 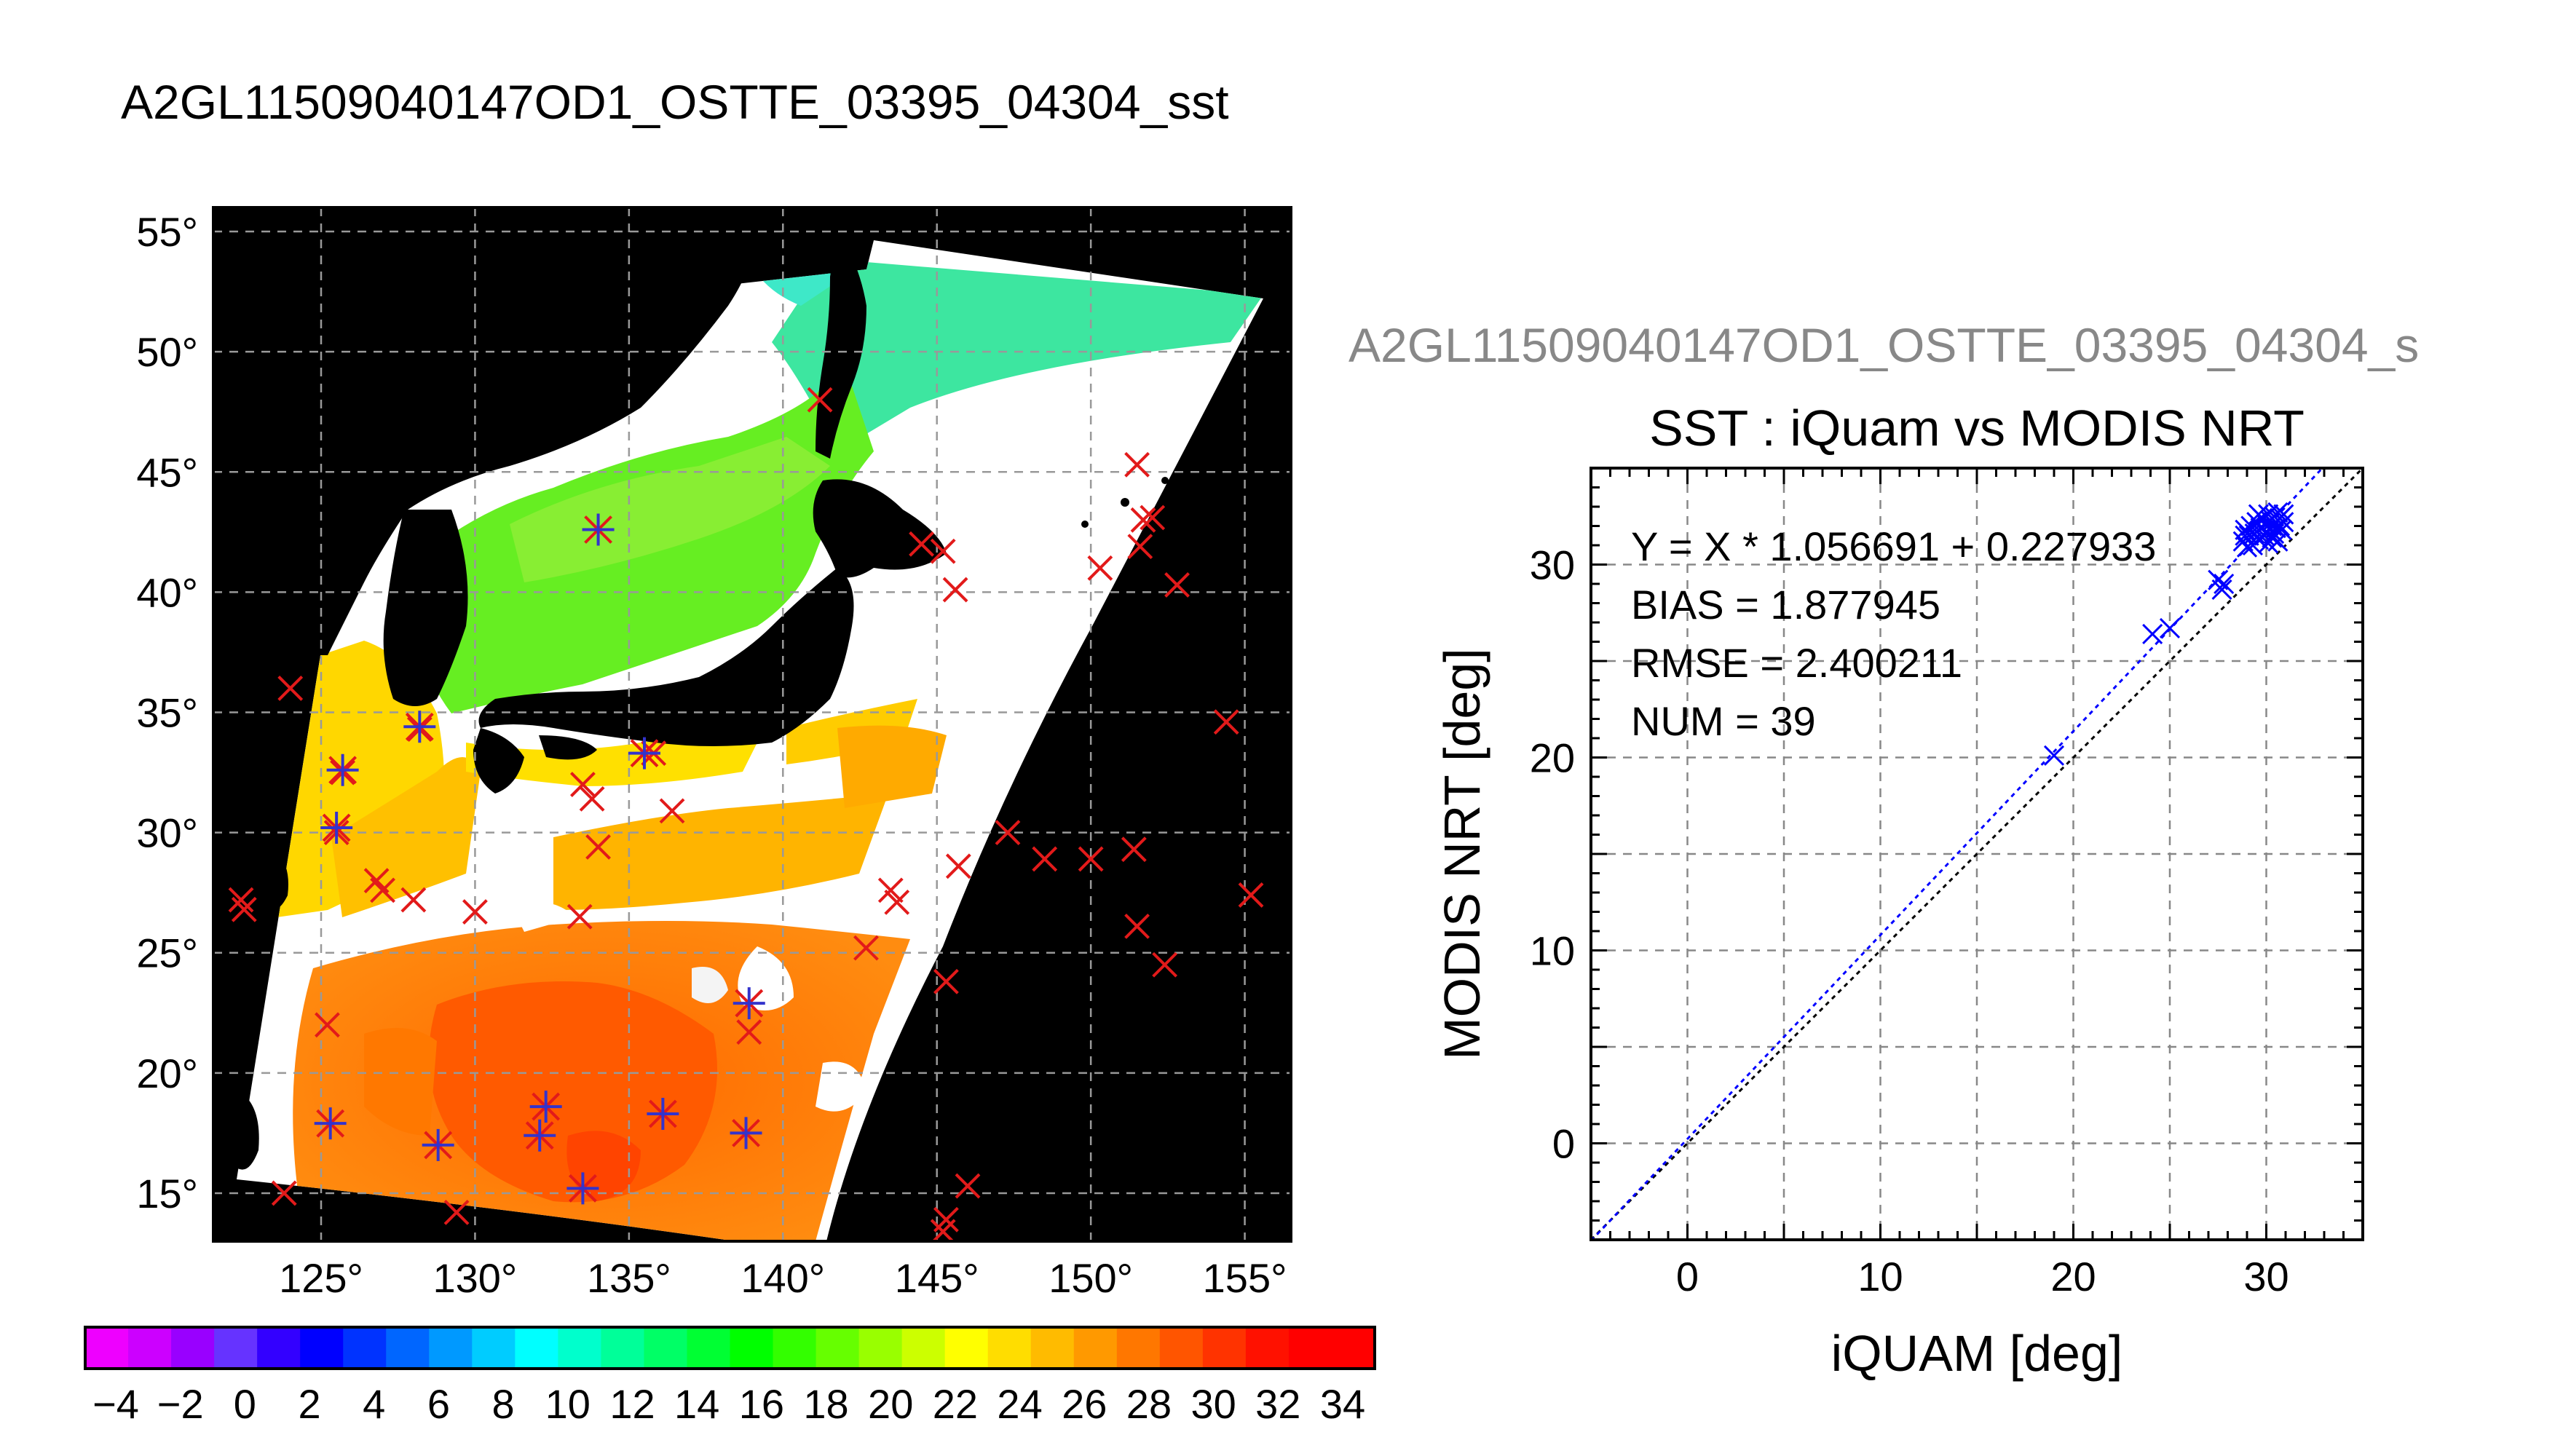 I want to click on colorbar-tick-label: 34, so click(x=1342, y=1404).